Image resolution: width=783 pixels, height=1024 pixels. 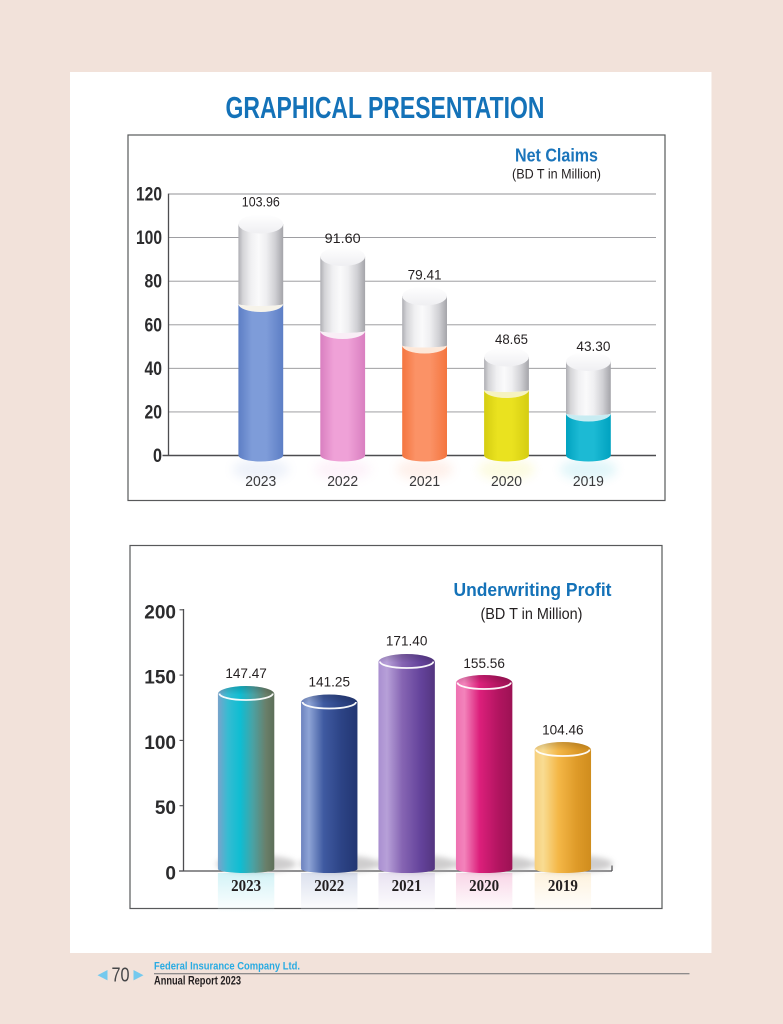 What do you see at coordinates (154, 369) in the screenshot?
I see `svg-text: 40` at bounding box center [154, 369].